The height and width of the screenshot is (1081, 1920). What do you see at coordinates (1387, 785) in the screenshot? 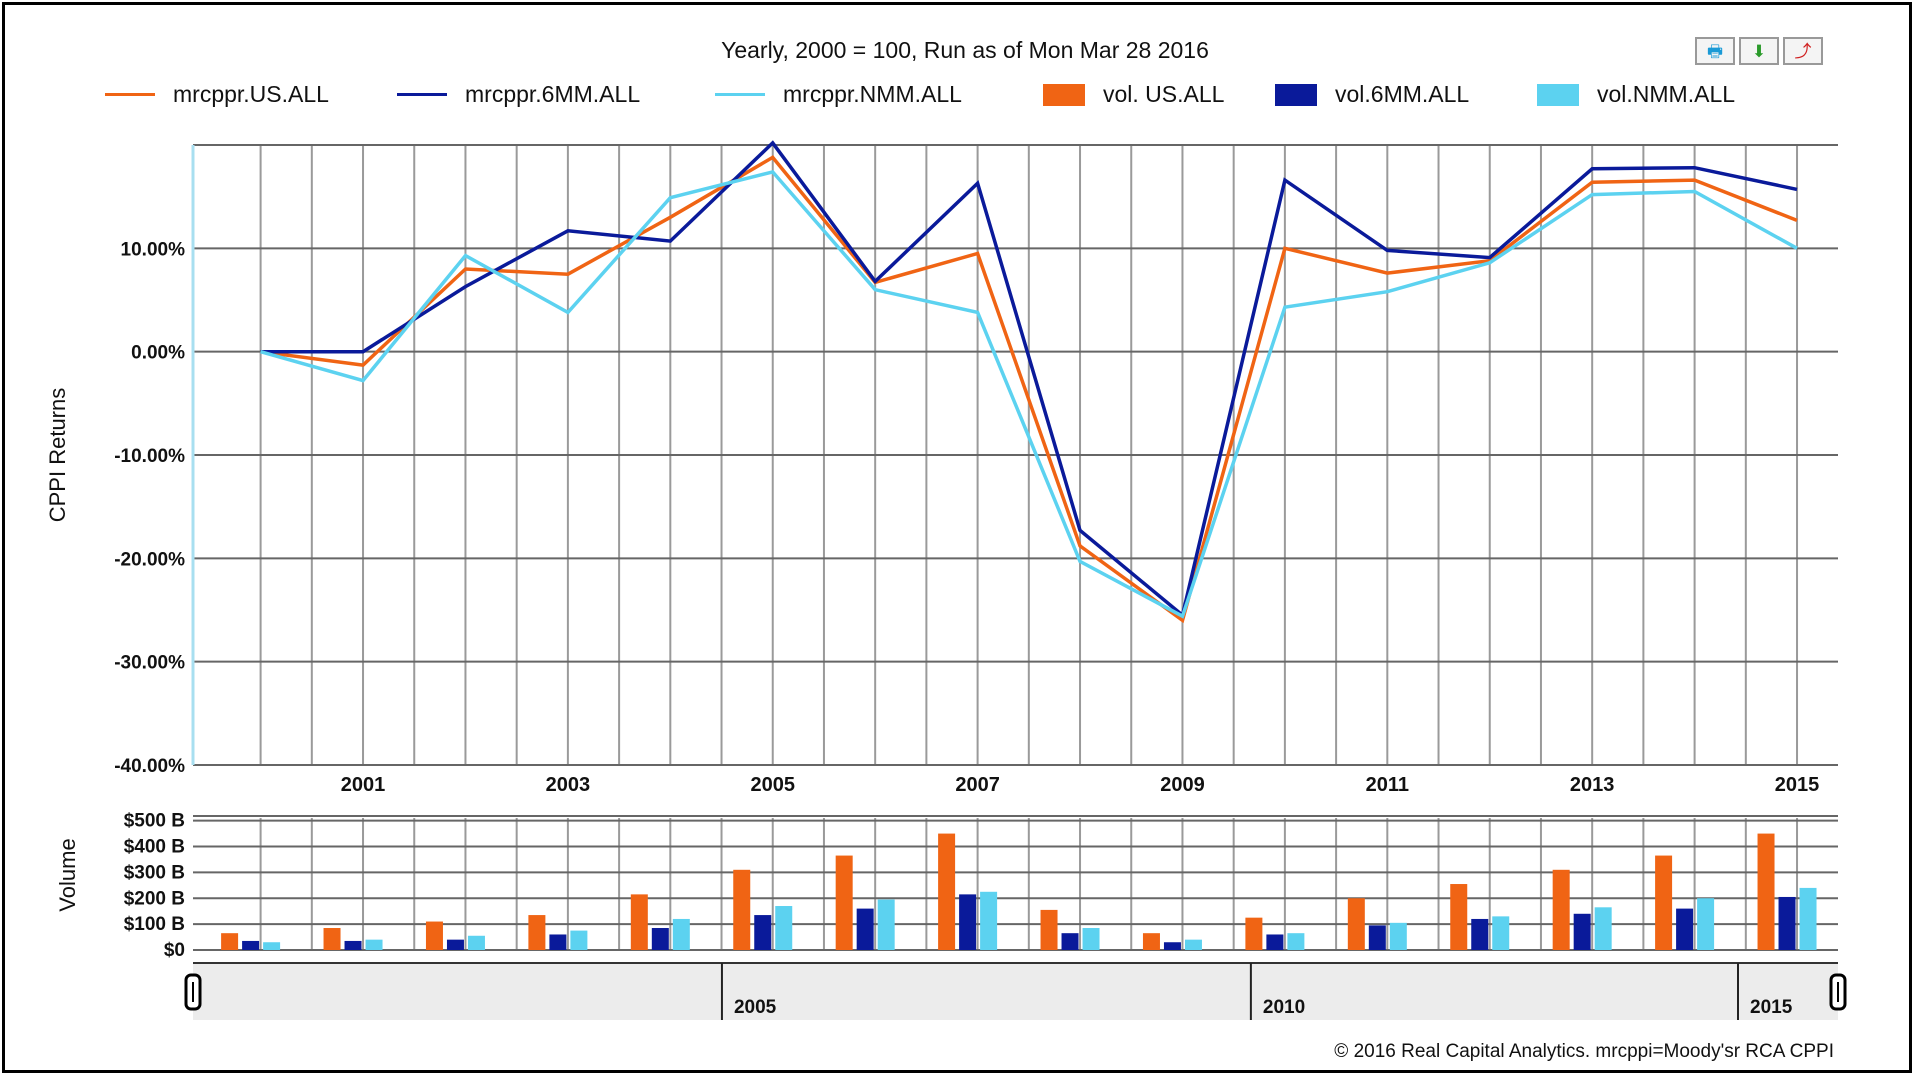
I see `x-tick-label: 2011` at bounding box center [1387, 785].